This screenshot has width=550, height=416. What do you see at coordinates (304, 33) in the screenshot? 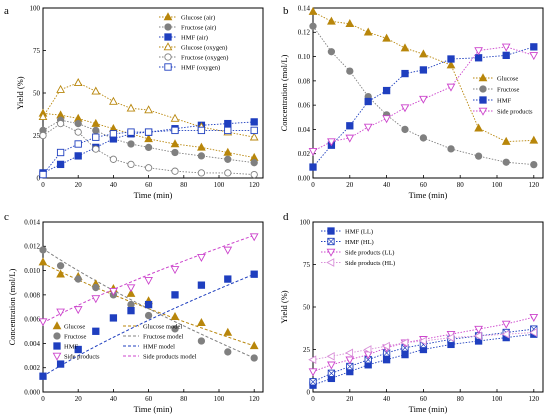
I see `y-tick-label: 0.12` at bounding box center [304, 33].